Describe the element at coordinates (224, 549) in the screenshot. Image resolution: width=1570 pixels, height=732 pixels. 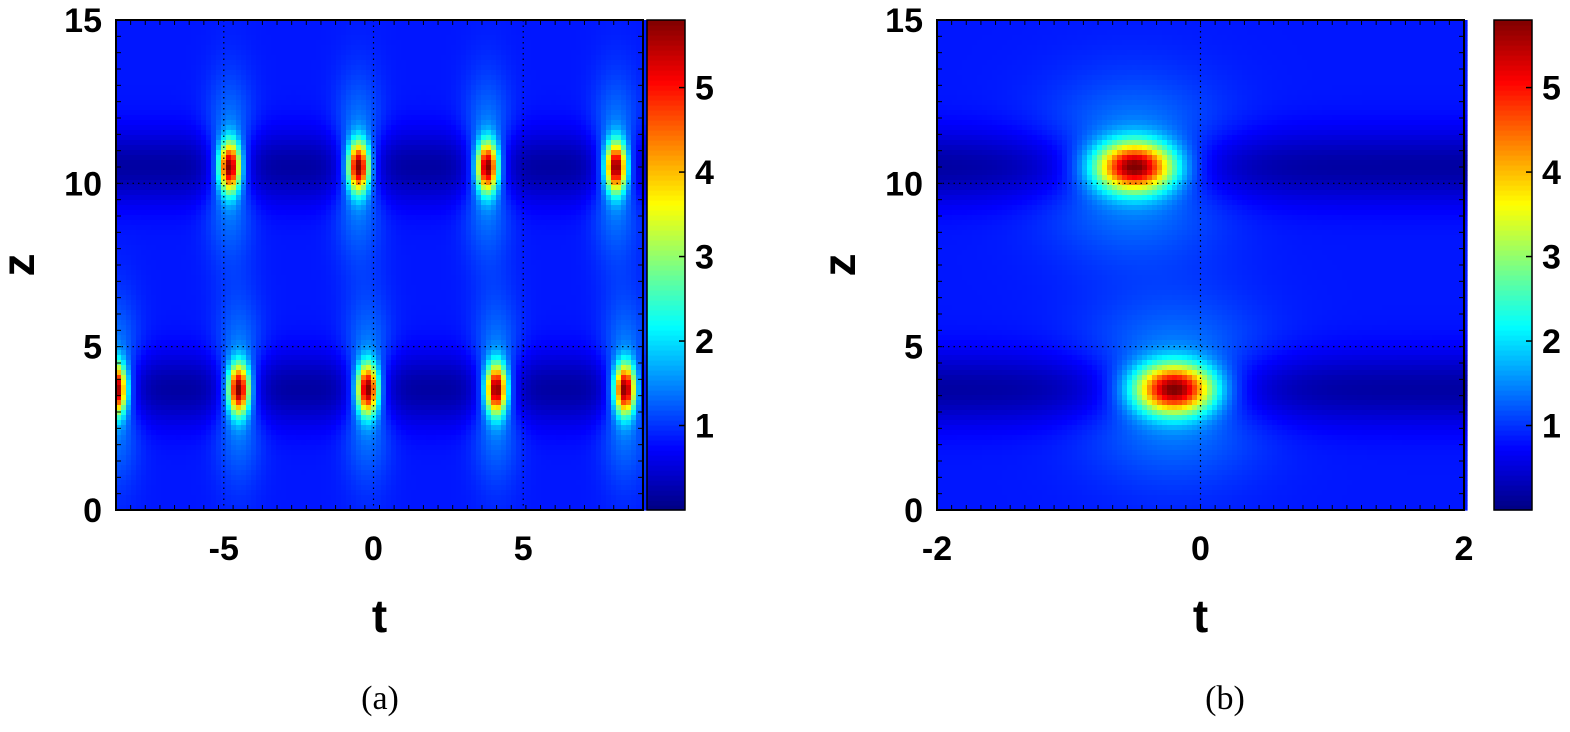
I see `x-tick-label: -5` at that location.